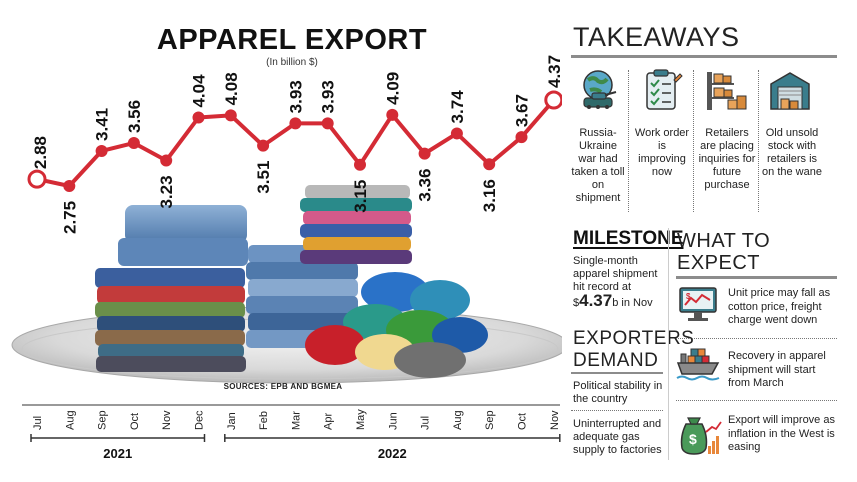  Describe the element at coordinates (656, 37) in the screenshot. I see `takeaways-title: TAKEAWAYS` at that location.